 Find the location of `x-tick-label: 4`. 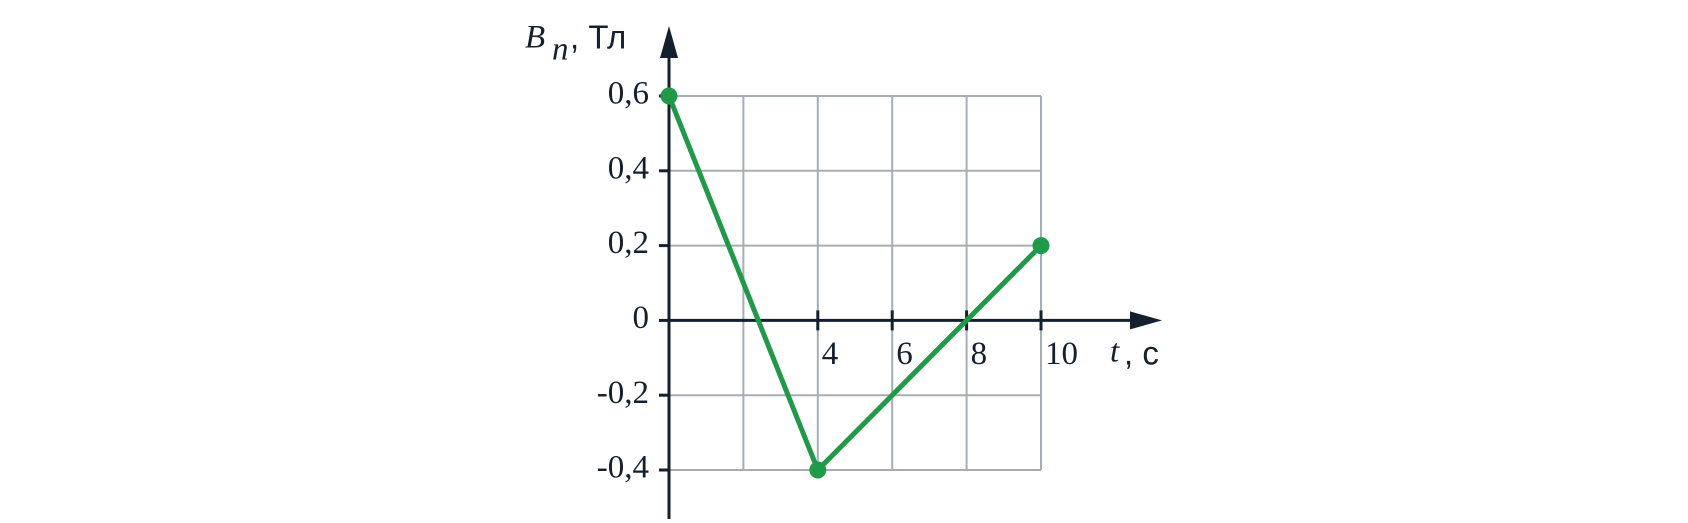

x-tick-label: 4 is located at coordinates (830, 354).